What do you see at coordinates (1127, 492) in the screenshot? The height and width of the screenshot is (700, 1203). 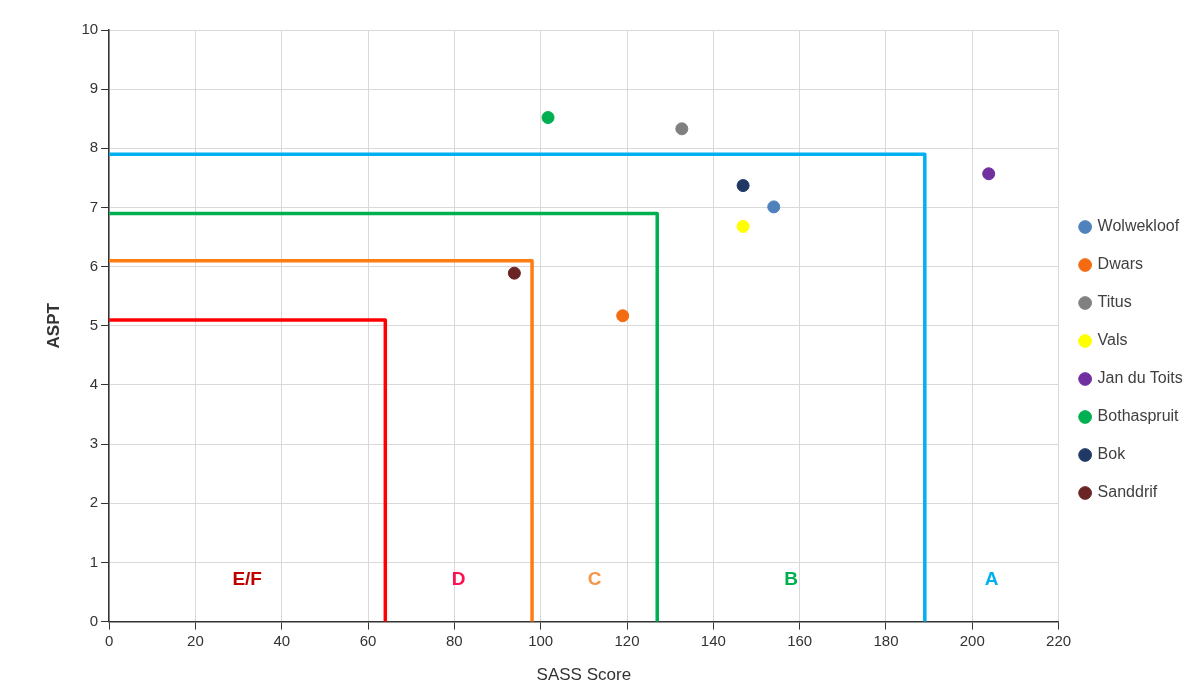 I see `legend-label: Sanddrif` at bounding box center [1127, 492].